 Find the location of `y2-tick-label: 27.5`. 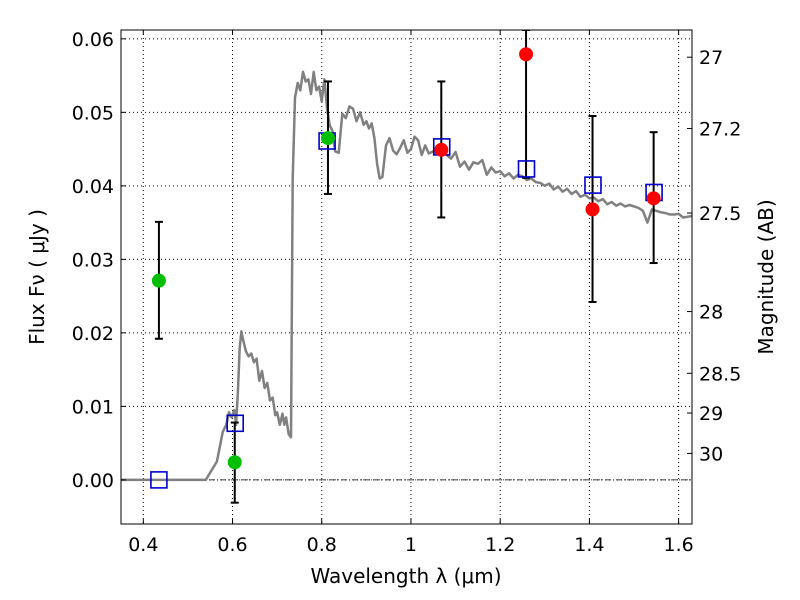

y2-tick-label: 27.5 is located at coordinates (720, 214).